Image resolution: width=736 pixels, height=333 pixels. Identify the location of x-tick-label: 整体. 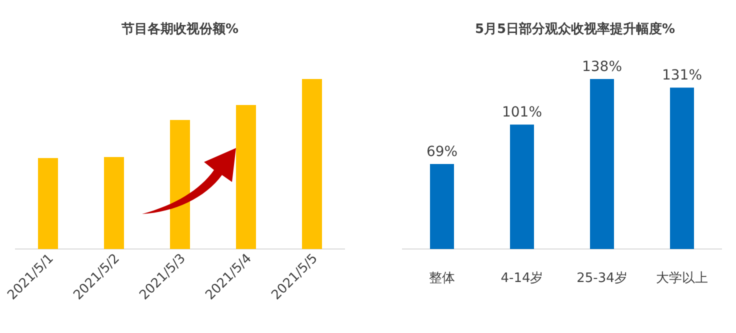
(442, 278).